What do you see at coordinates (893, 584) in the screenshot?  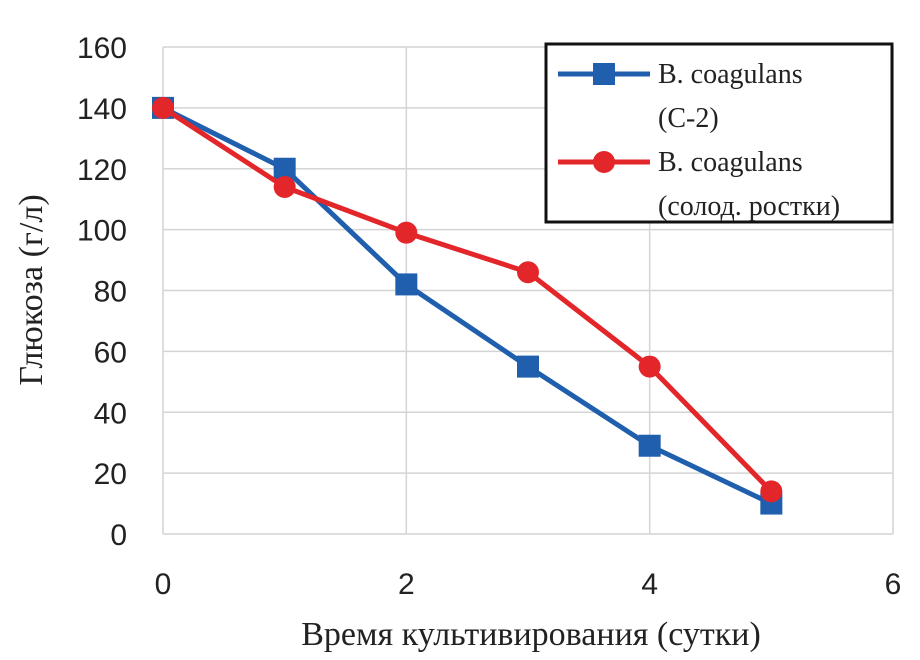 I see `x-tick-label: 6` at bounding box center [893, 584].